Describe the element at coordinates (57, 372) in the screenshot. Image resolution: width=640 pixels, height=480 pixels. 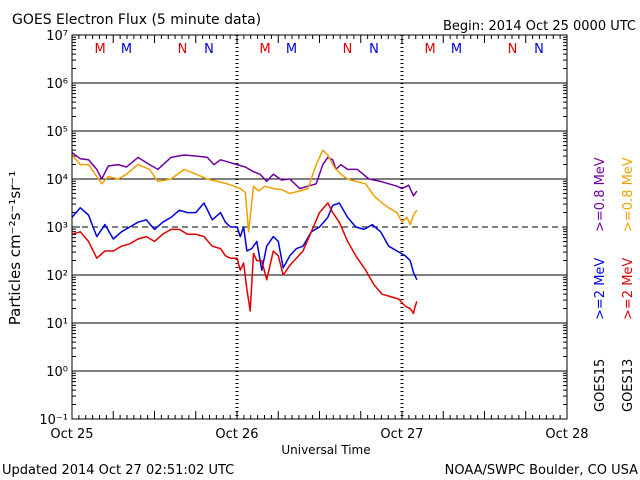
I see `y-tick-label: 10⁰` at that location.